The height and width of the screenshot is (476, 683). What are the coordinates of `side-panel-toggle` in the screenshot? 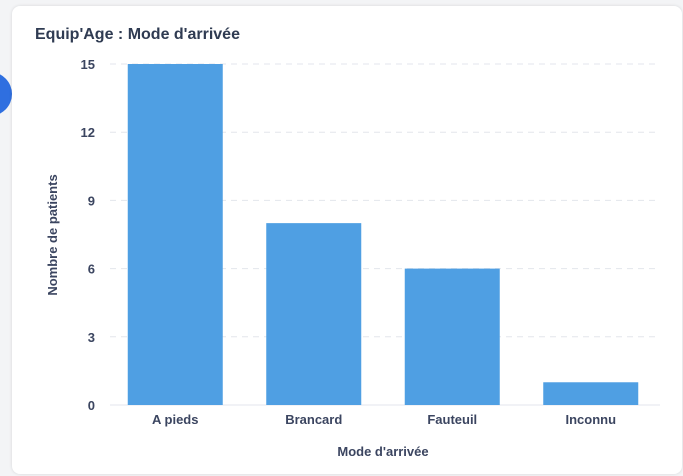 It's located at (6, 94).